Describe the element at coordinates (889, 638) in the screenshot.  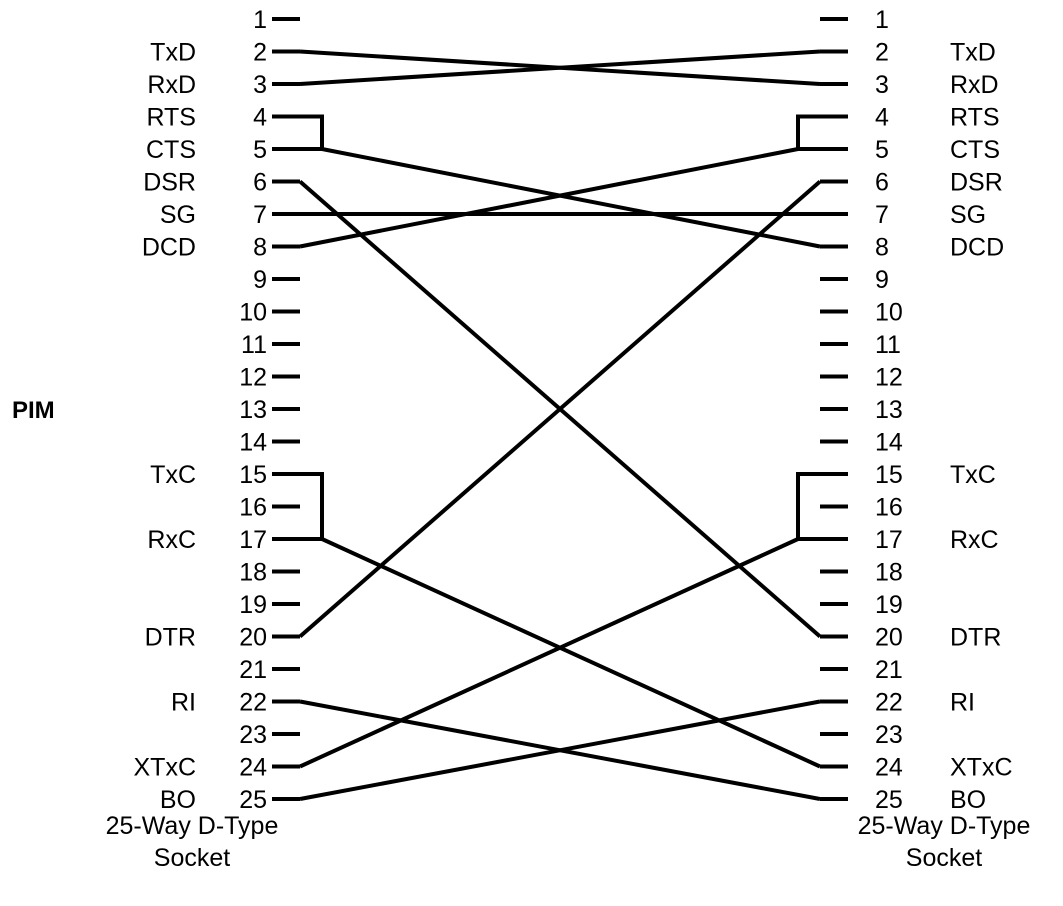
I see `right-pin-number: 20` at that location.